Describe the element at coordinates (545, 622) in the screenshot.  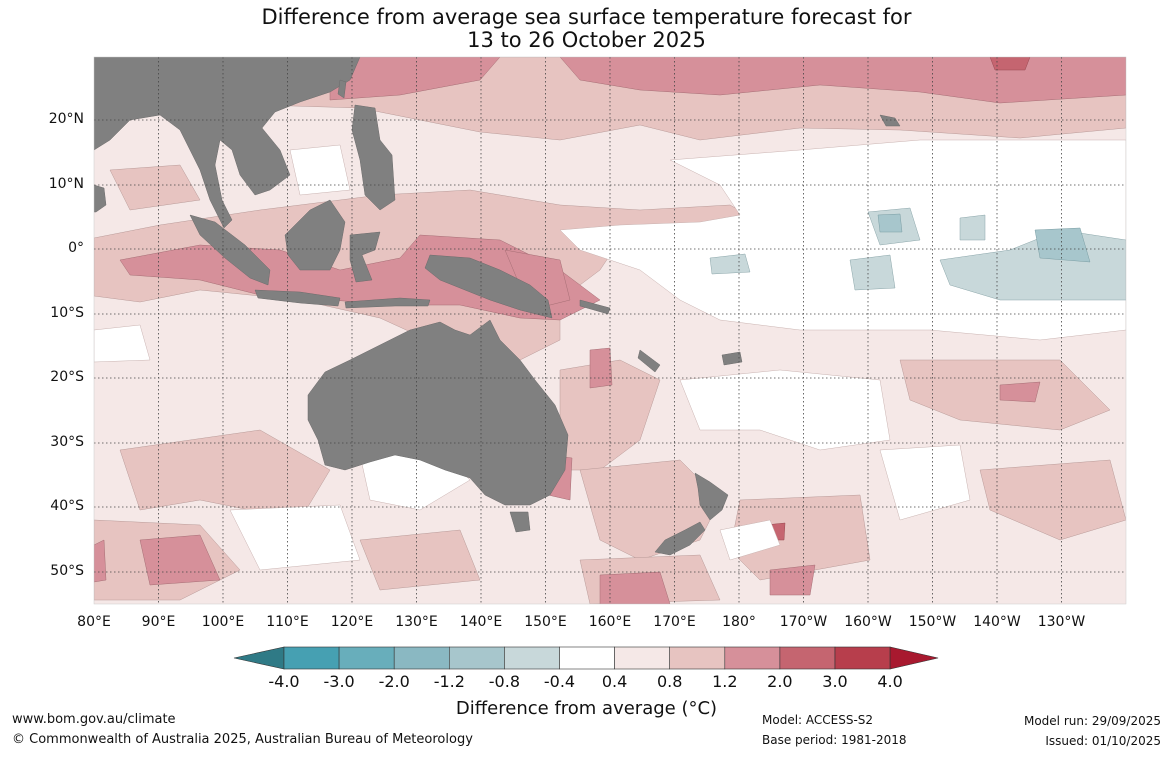
I see `longitude-label: 150°E` at that location.